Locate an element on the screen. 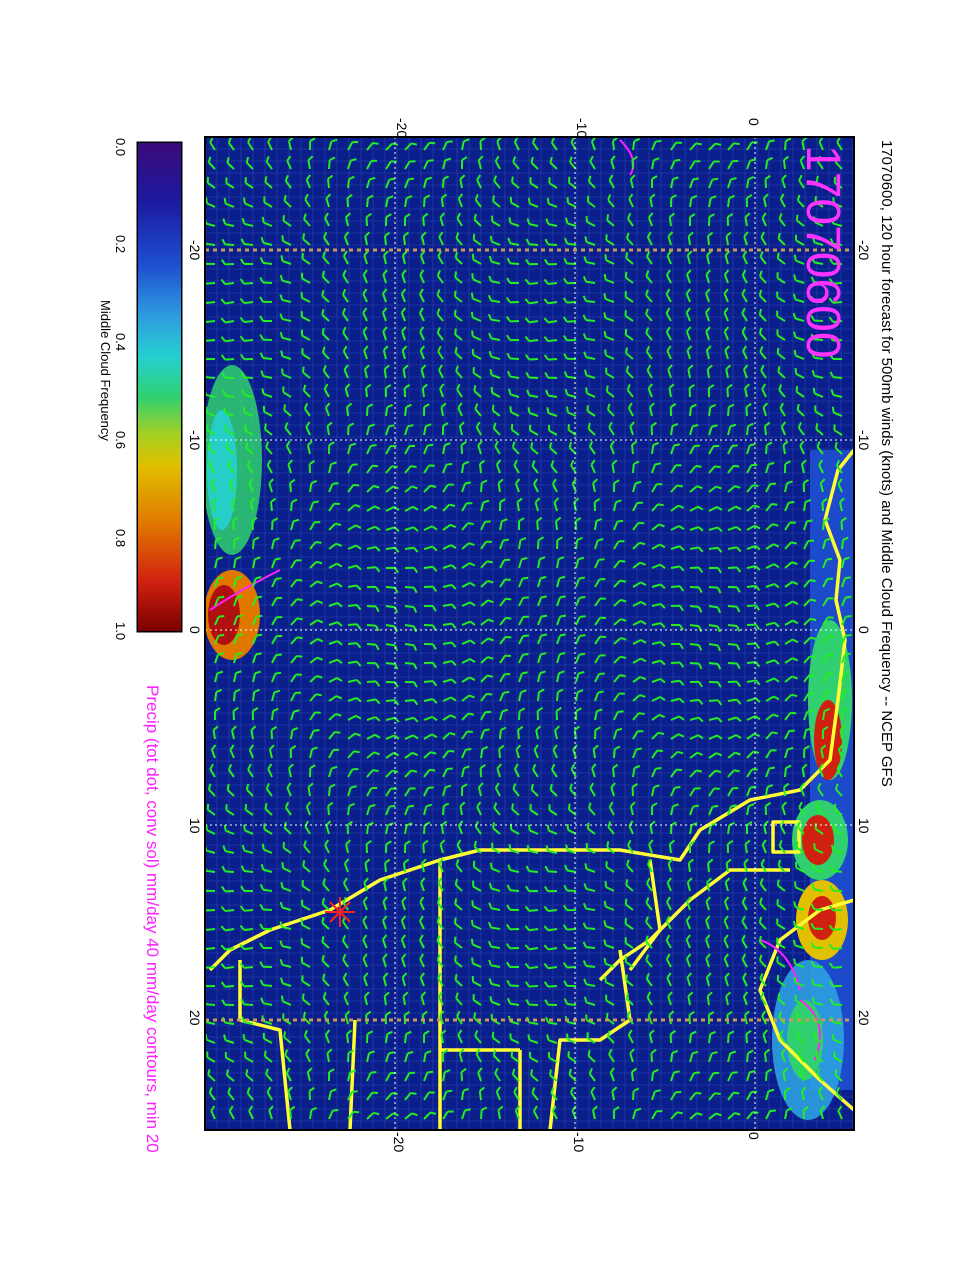  lon-label-bottom: 10 is located at coordinates (195, 826).